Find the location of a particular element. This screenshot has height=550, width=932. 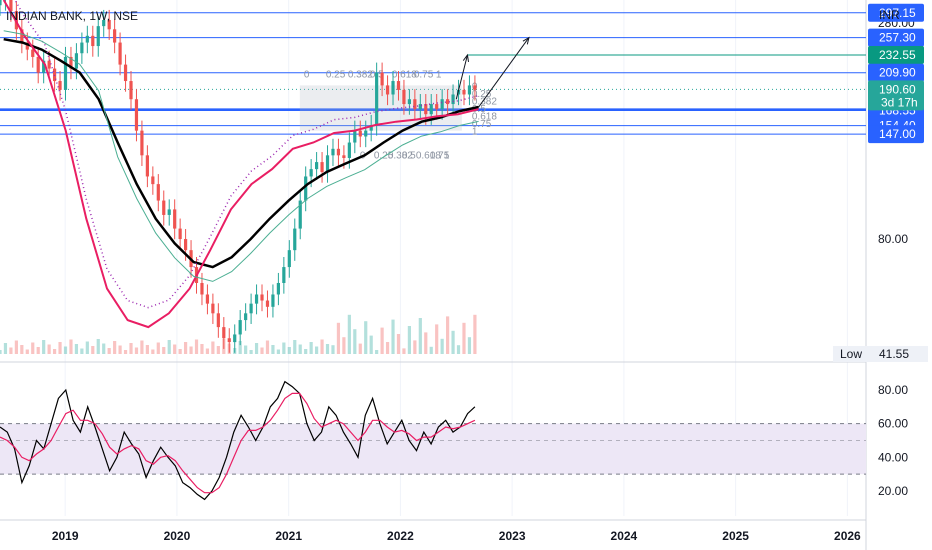

projection-arrows is located at coordinates (492, 72).